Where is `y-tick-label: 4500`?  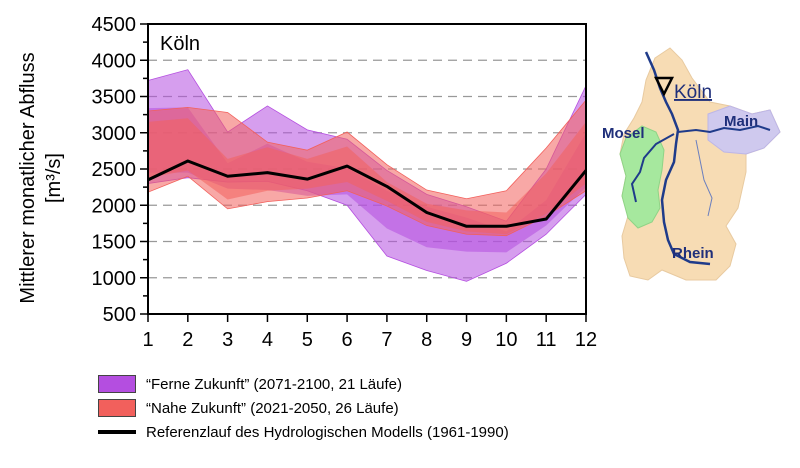
y-tick-label: 4500 is located at coordinates (114, 25).